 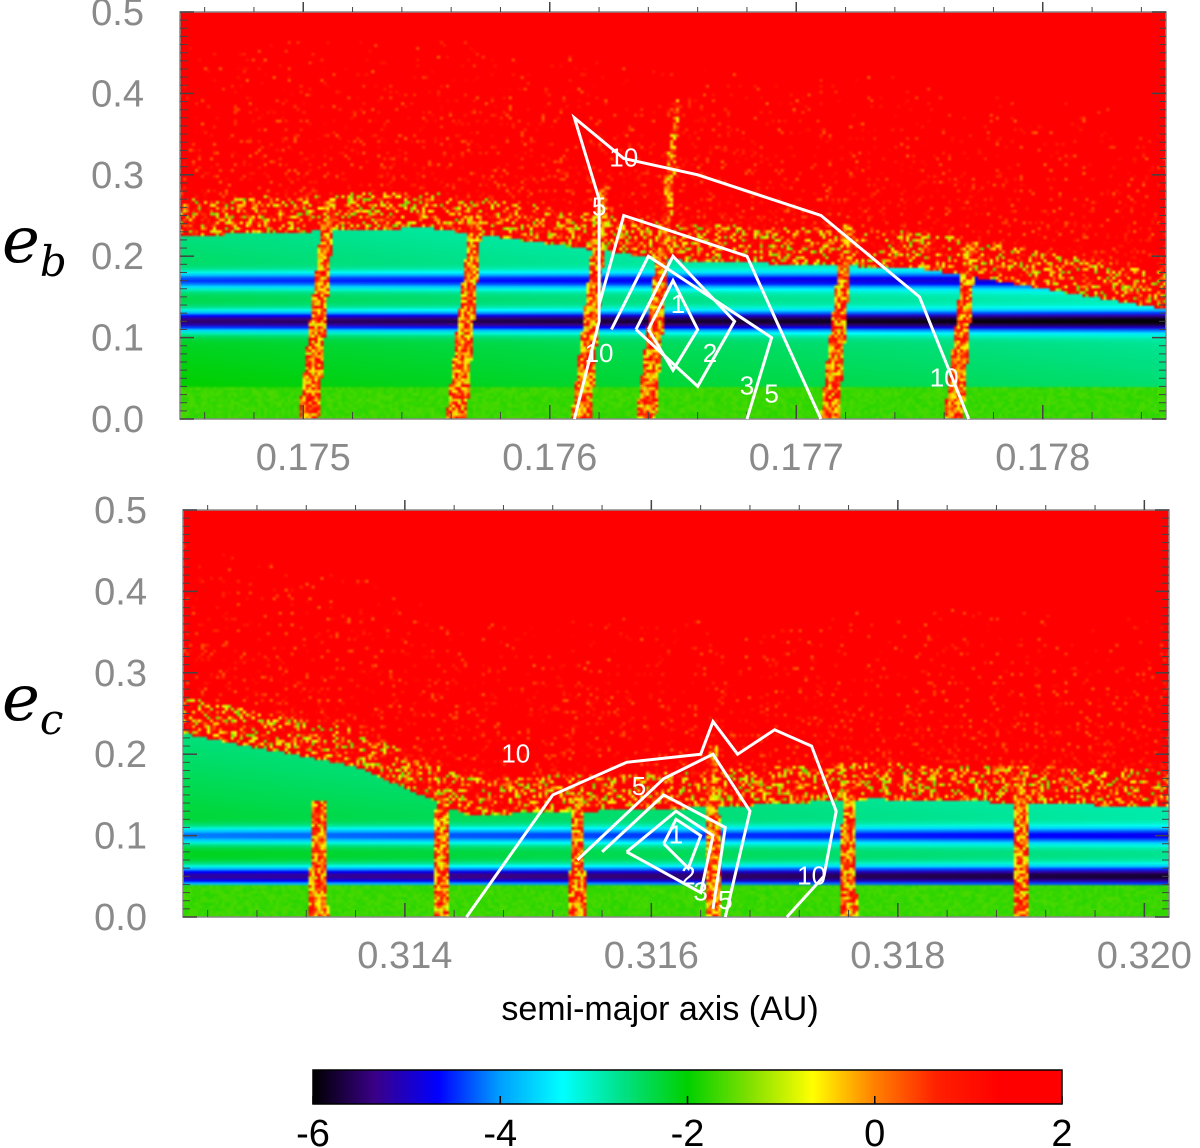 What do you see at coordinates (53, 261) in the screenshot?
I see `ylabel-top-sub: b` at bounding box center [53, 261].